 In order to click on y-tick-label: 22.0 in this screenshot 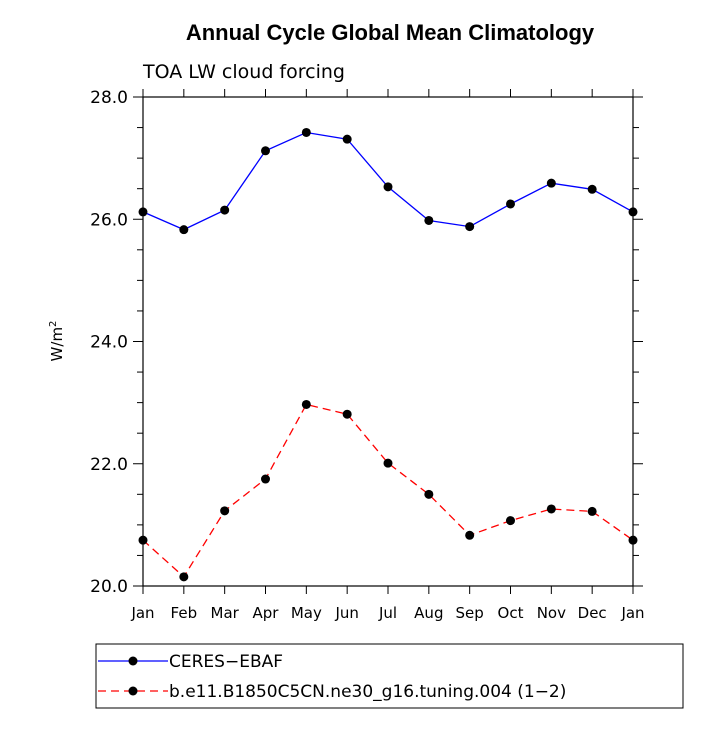, I will do `click(109, 465)`.